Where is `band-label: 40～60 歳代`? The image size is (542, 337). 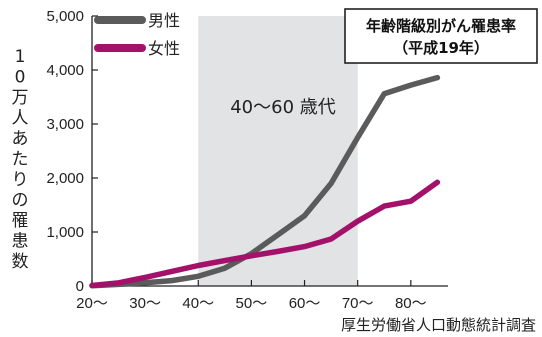 band-label: 40～60 歳代 is located at coordinates (283, 107).